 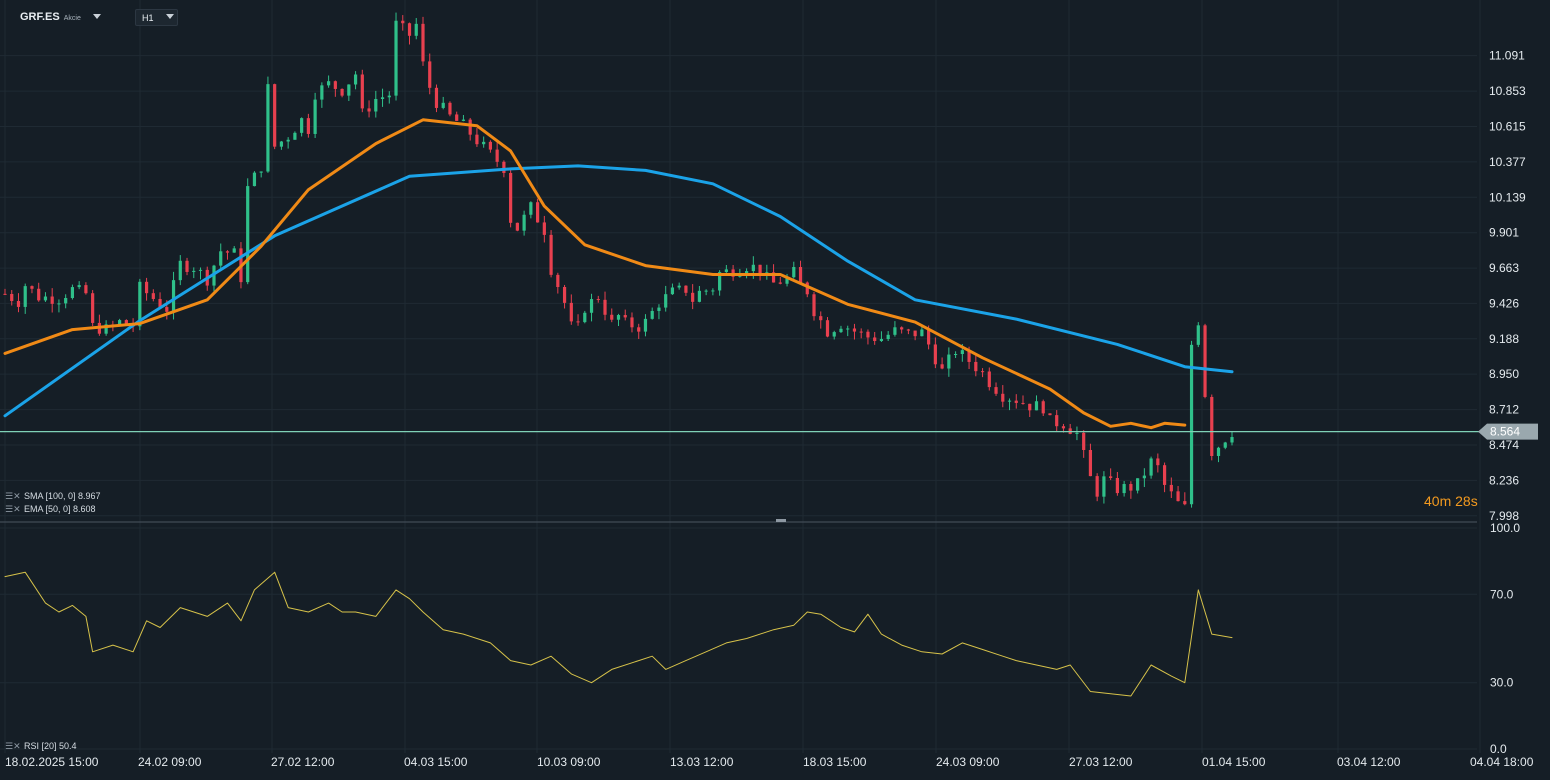 I want to click on time-tick-label: 24.02 09:00, so click(x=170, y=762).